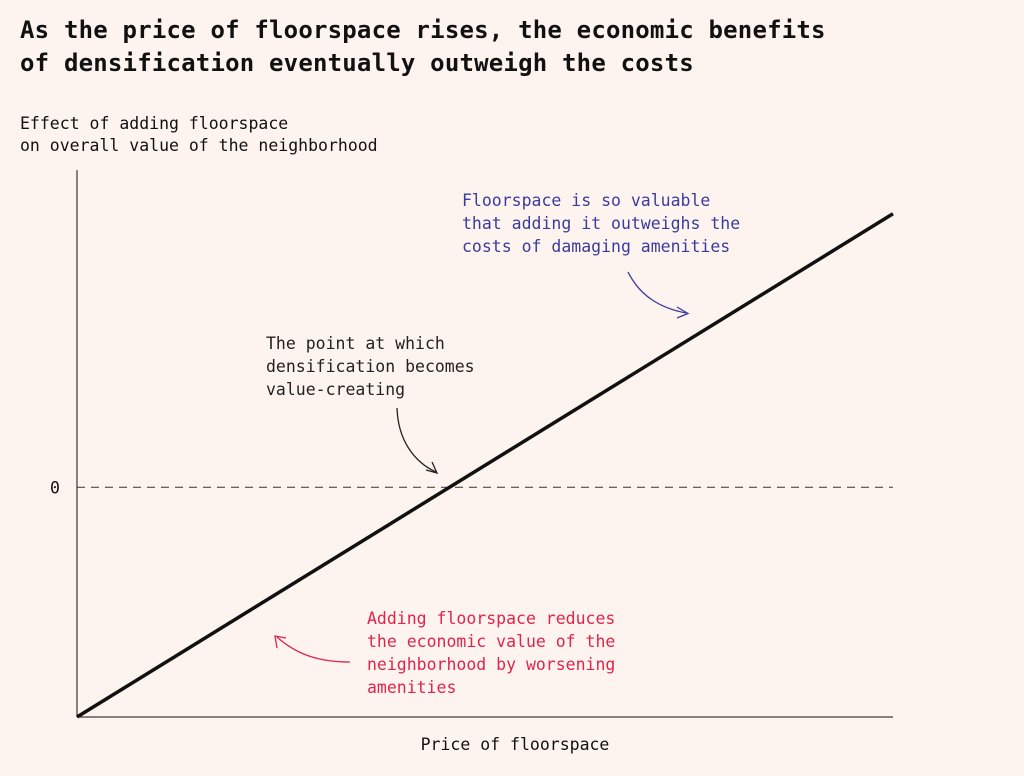 Image resolution: width=1024 pixels, height=776 pixels. Describe the element at coordinates (199, 145) in the screenshot. I see `y-axis-label-line-2: on overall value of the neighborhood` at that location.